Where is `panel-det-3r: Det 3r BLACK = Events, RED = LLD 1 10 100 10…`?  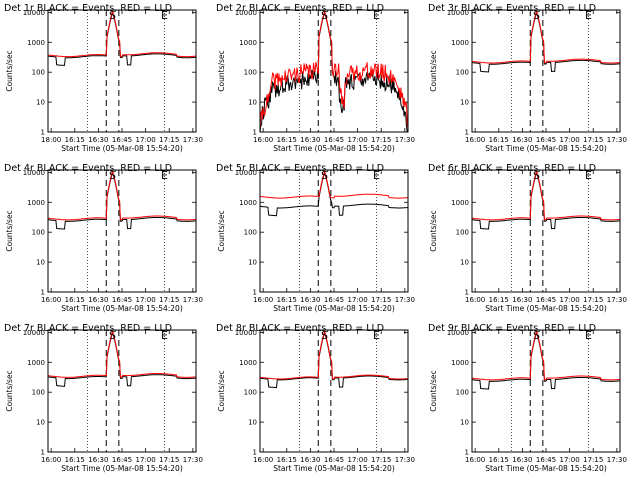 panel-det-3r: Det 3r BLACK = Events, RED = LLD 1 10 100 10… is located at coordinates (527, 78).